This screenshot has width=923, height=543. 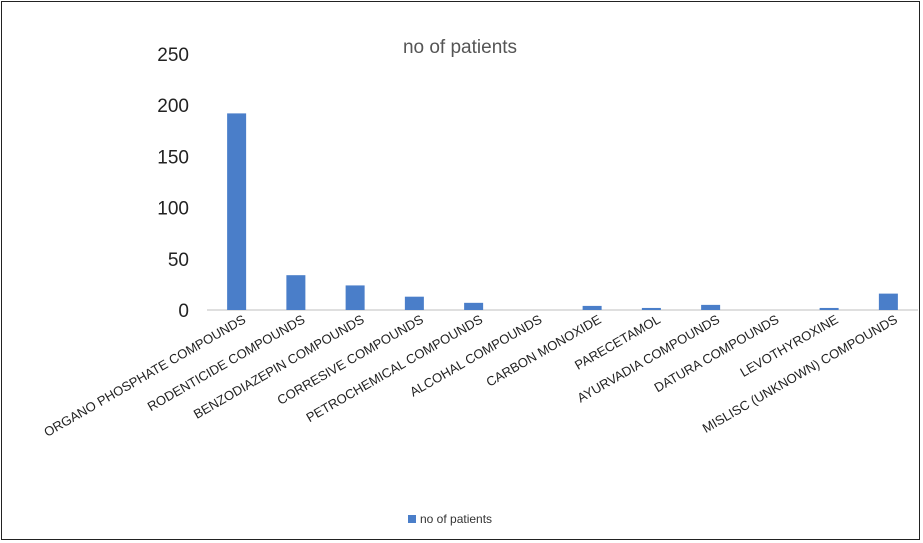 What do you see at coordinates (178, 260) in the screenshot?
I see `y-tick-label: 50` at bounding box center [178, 260].